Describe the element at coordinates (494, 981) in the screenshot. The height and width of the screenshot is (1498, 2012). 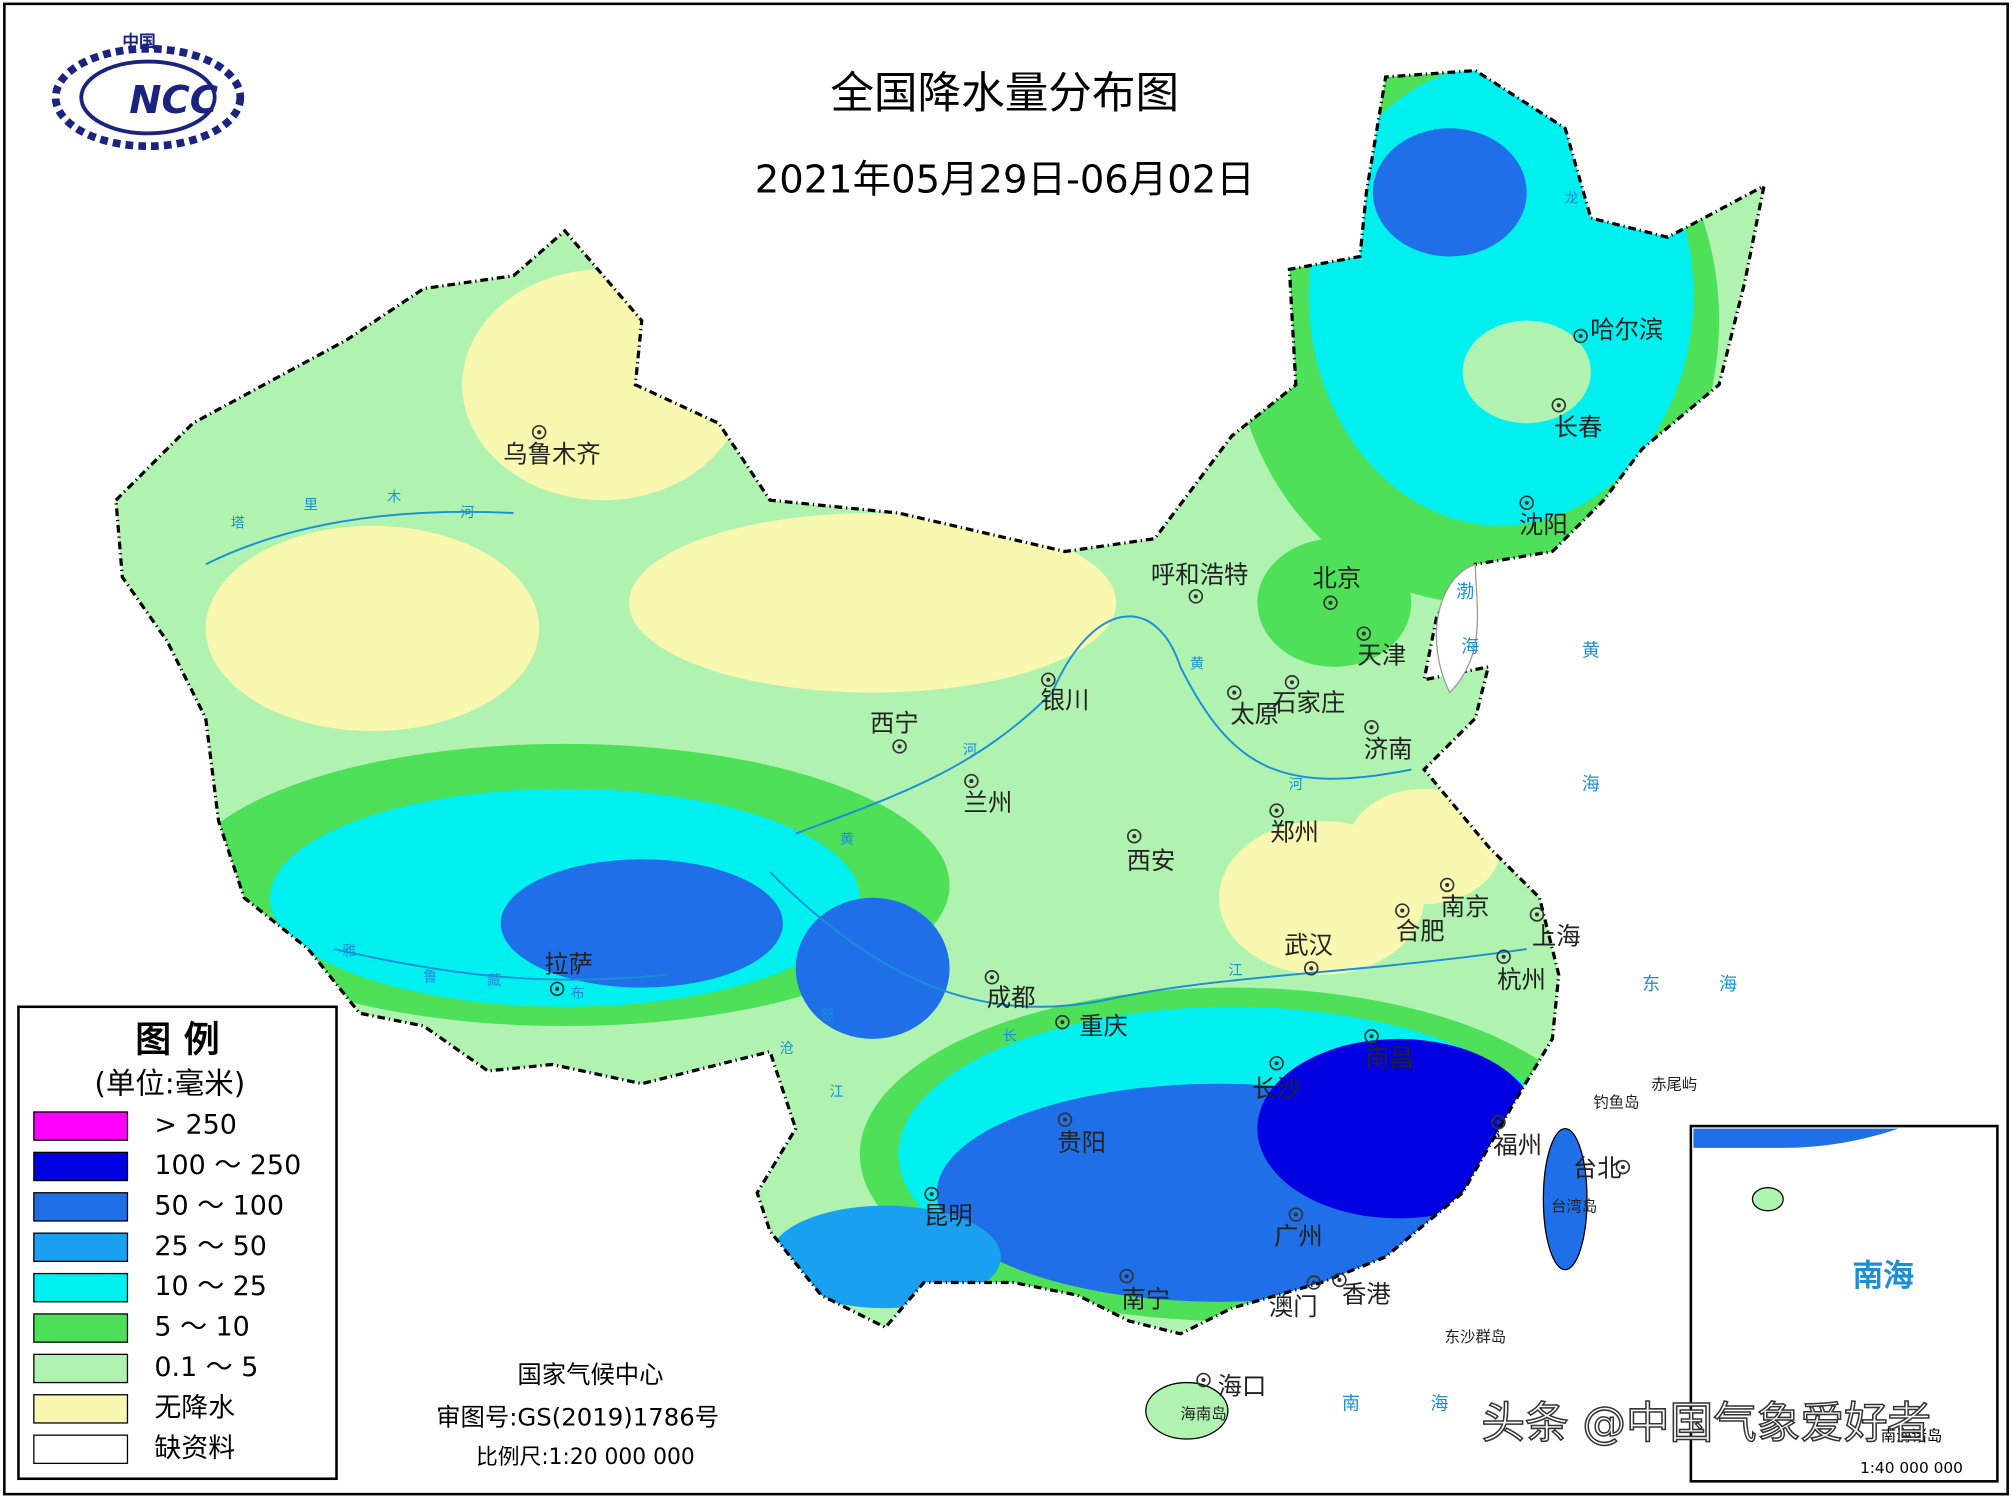
I see `river-label: 藏` at that location.